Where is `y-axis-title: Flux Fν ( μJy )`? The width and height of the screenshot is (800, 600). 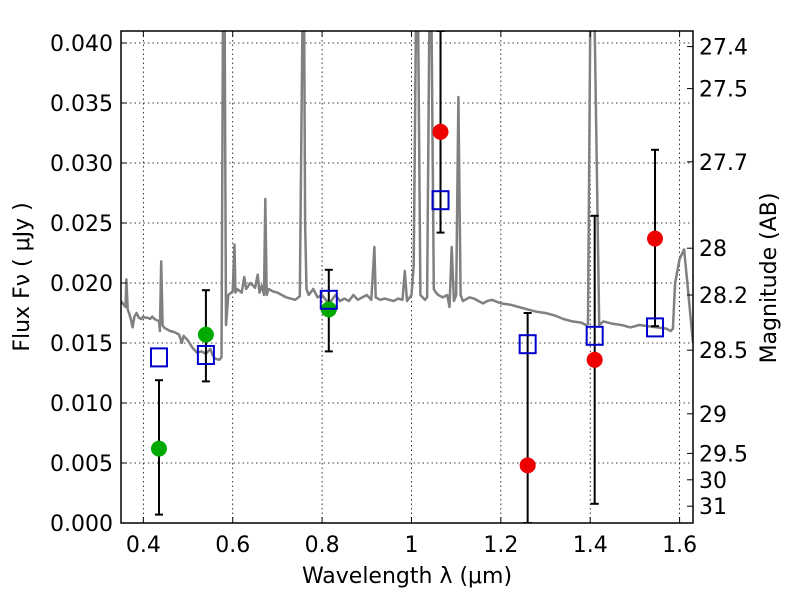
y-axis-title: Flux Fν ( μJy ) is located at coordinates (22, 276).